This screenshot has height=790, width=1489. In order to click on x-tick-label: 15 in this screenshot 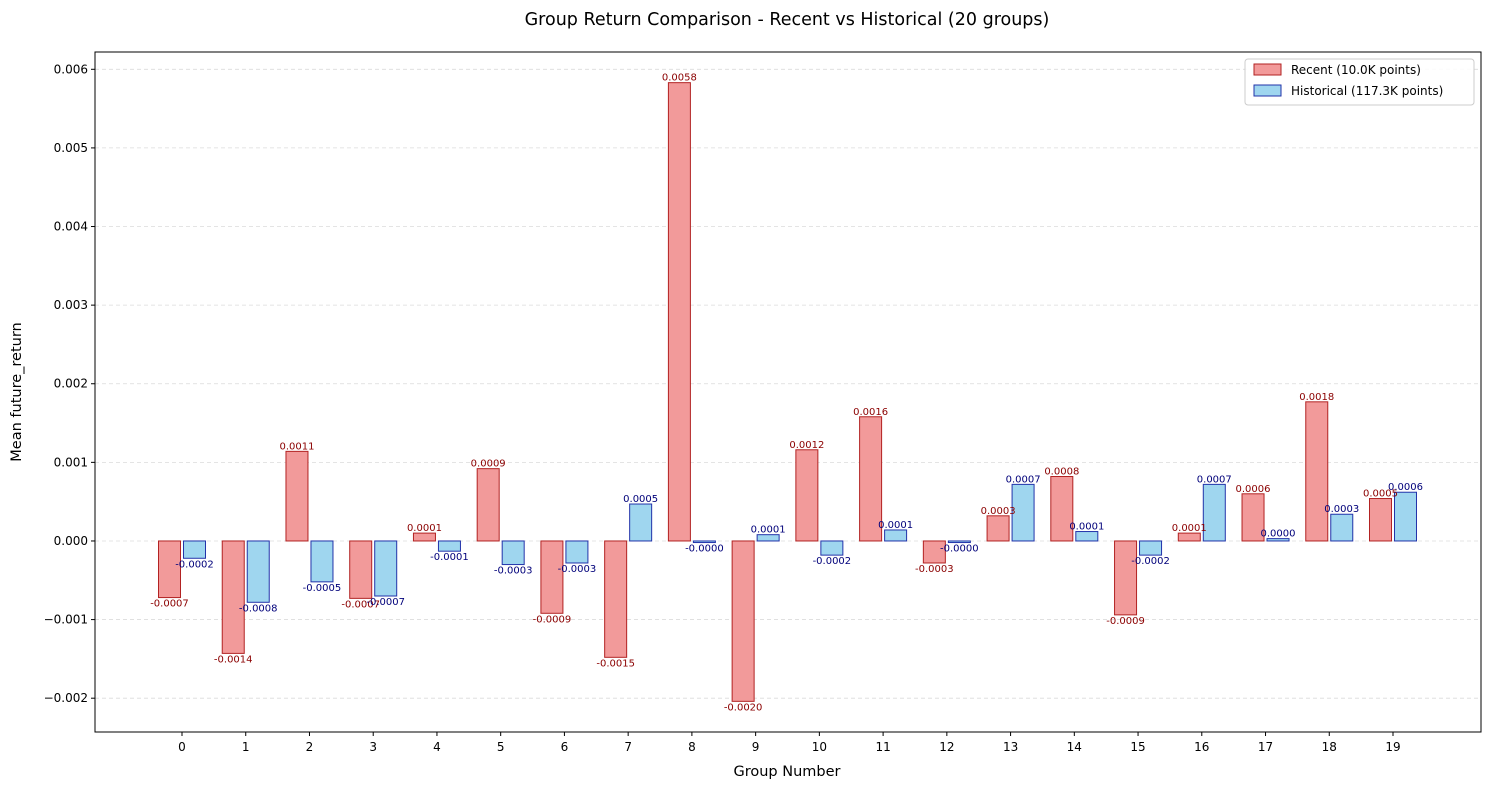, I will do `click(1137, 747)`.